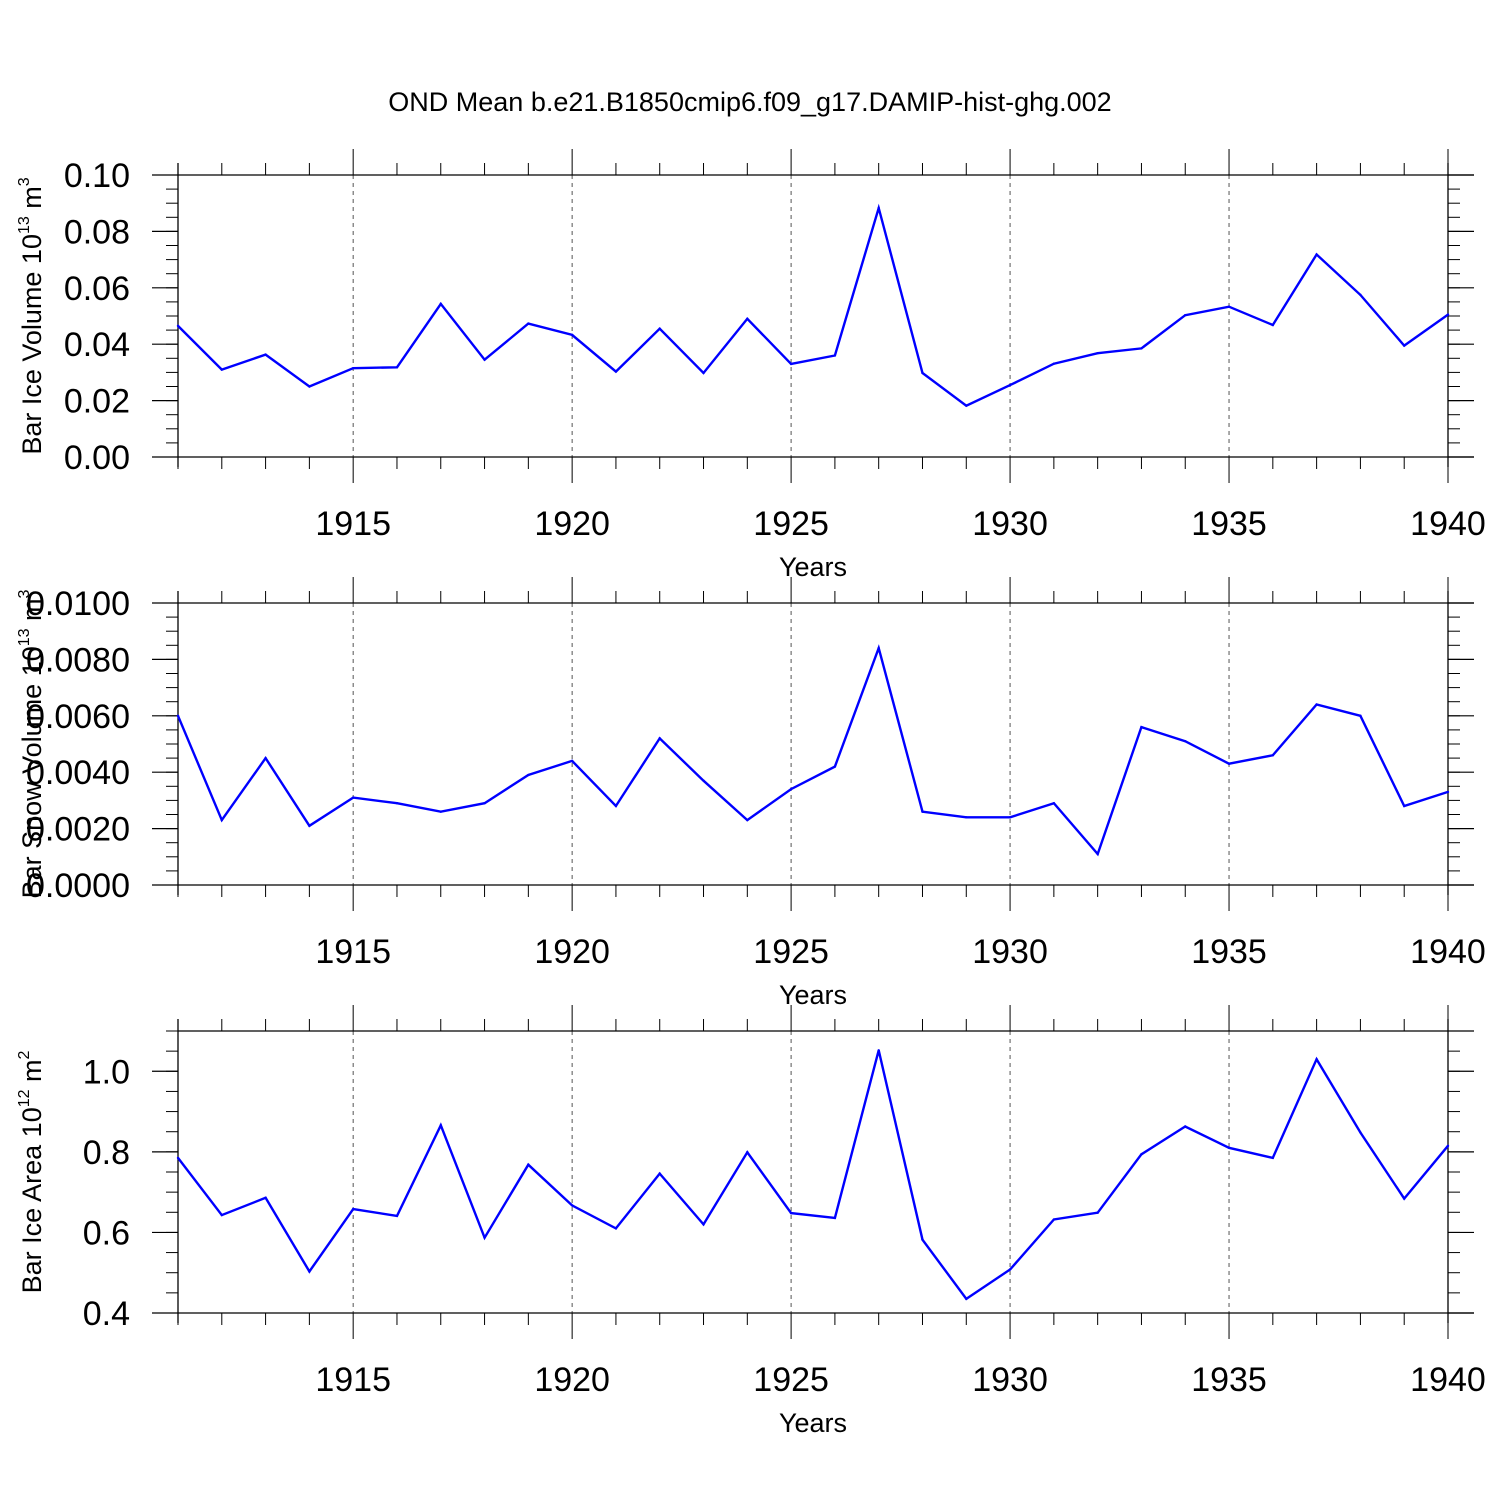 This screenshot has width=1500, height=1500. What do you see at coordinates (78, 830) in the screenshot?
I see `y-tick-label: 0.0020` at bounding box center [78, 830].